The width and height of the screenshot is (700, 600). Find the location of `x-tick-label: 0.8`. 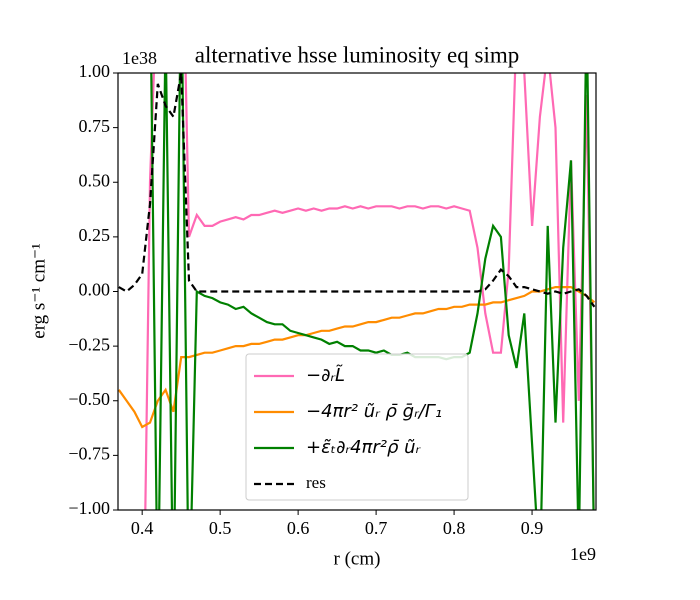

x-tick-label: 0.8 is located at coordinates (454, 528).